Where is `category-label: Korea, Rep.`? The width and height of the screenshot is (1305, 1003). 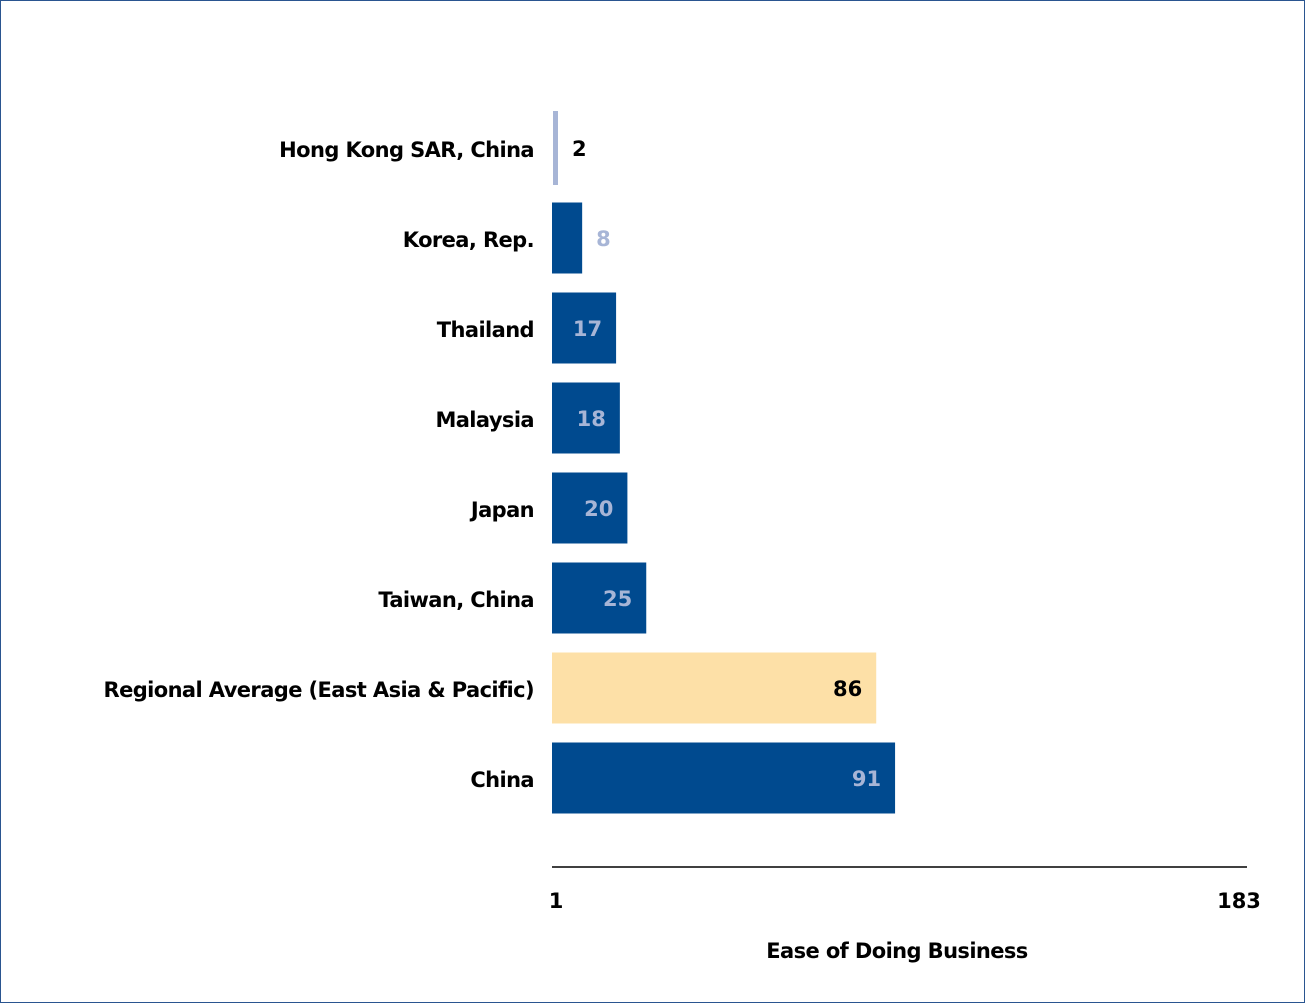
category-label: Korea, Rep. is located at coordinates (468, 240).